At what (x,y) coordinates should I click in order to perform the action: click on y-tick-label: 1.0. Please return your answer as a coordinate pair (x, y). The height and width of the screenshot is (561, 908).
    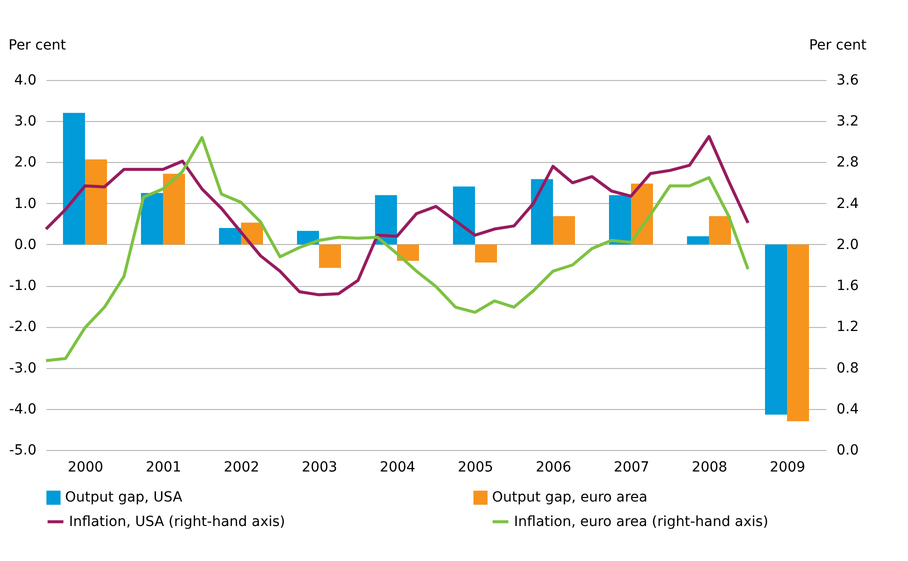
    Looking at the image, I should click on (25, 204).